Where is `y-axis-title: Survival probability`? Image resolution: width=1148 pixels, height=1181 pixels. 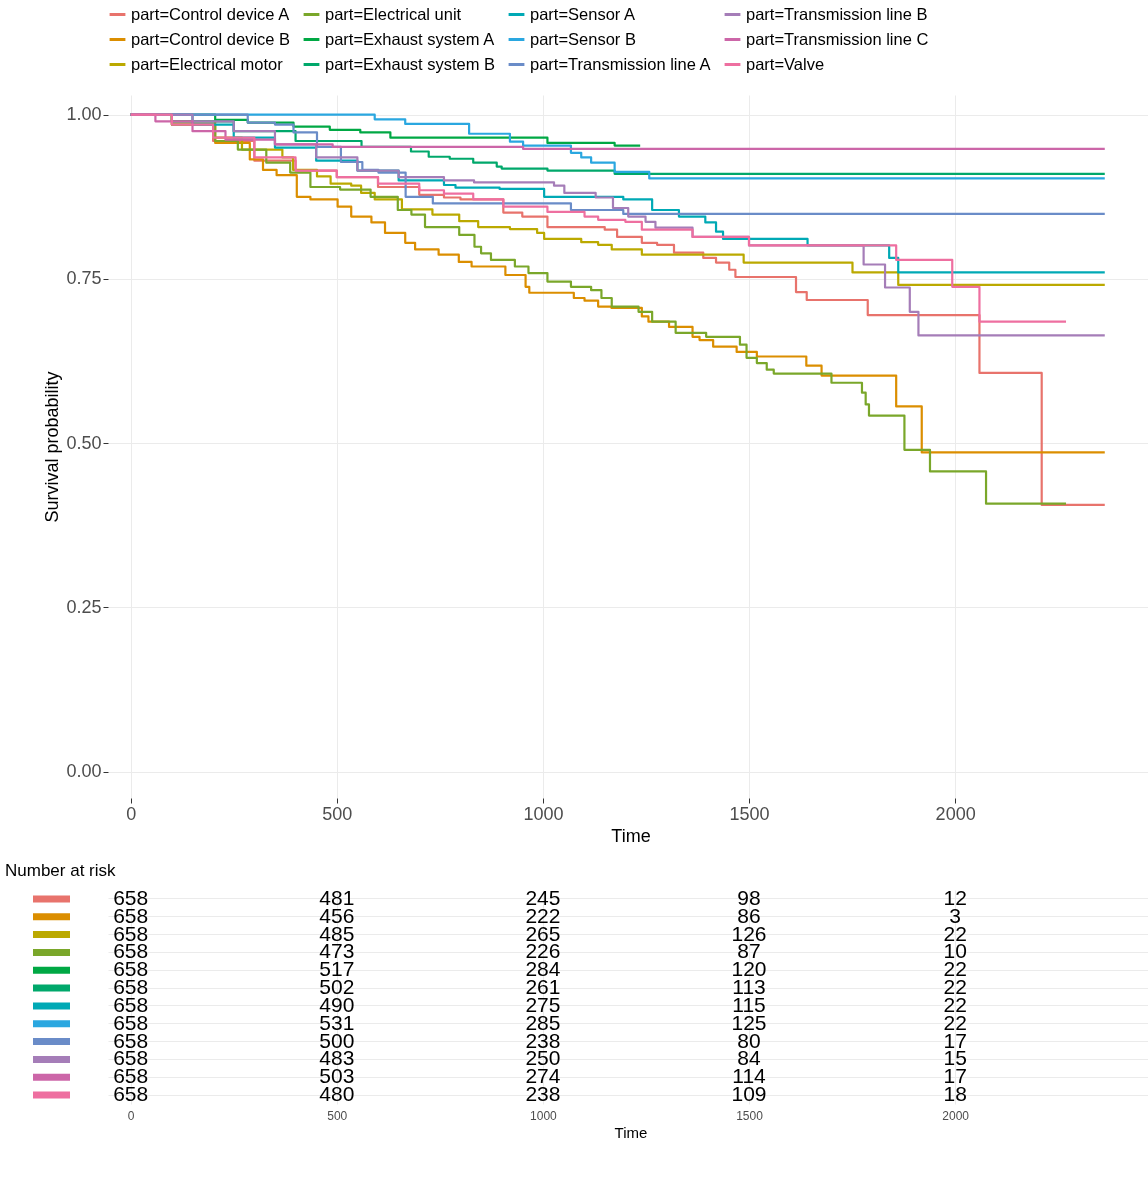
y-axis-title: Survival probability is located at coordinates (52, 447).